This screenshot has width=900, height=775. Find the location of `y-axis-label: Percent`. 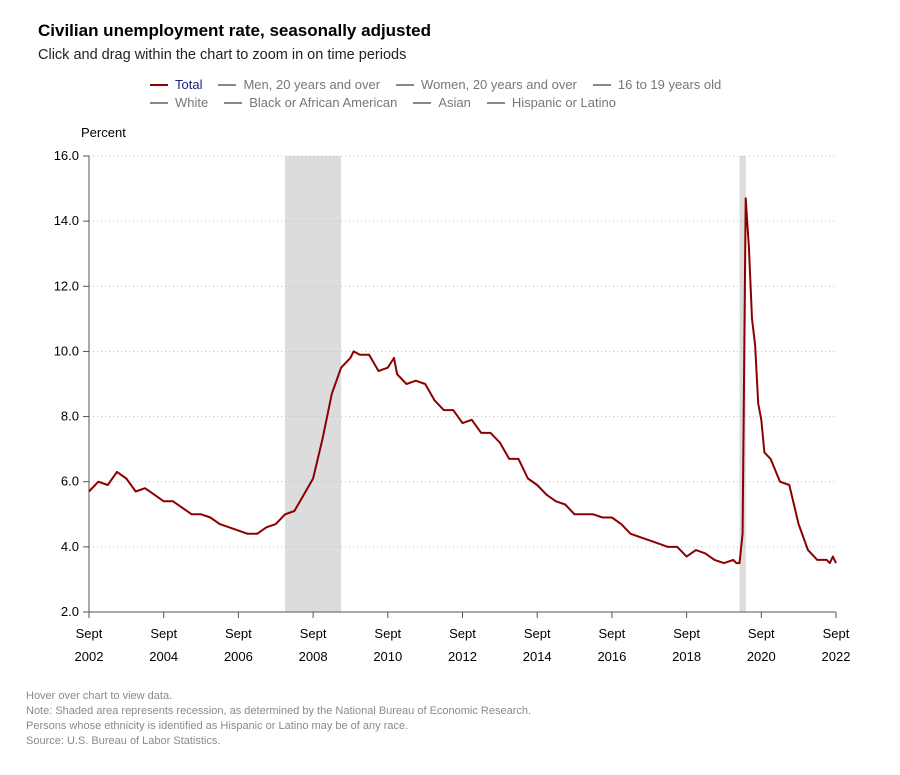

y-axis-label: Percent is located at coordinates (103, 132).